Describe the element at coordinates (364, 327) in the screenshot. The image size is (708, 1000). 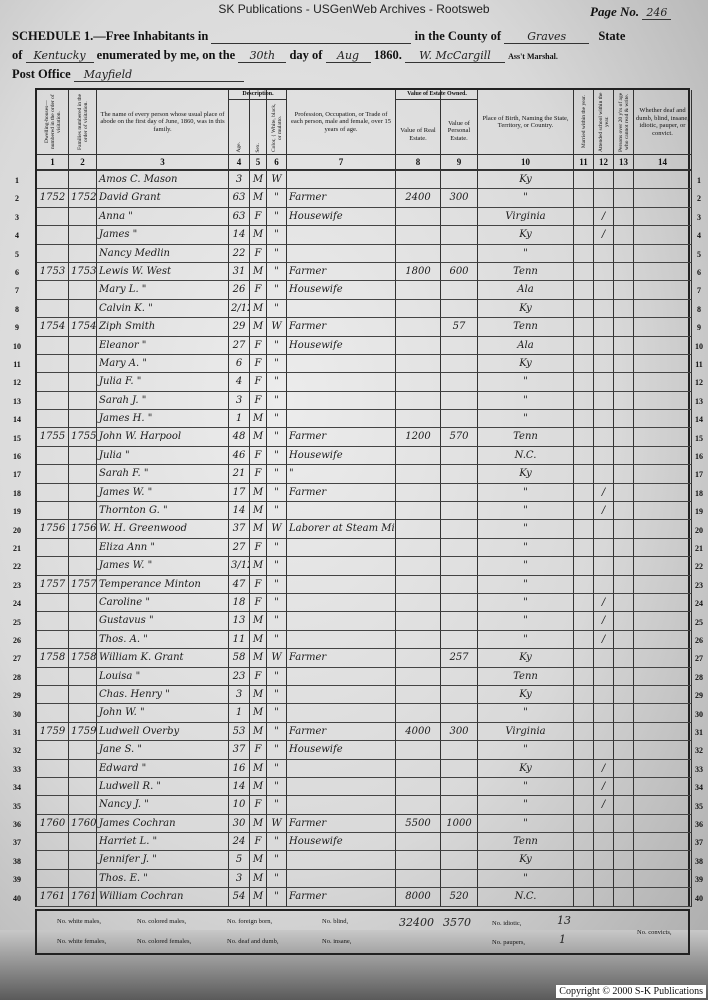
I see `table-row: 1754 1754 Ziph Smith 29 M W Farmer 57 Tenn` at that location.